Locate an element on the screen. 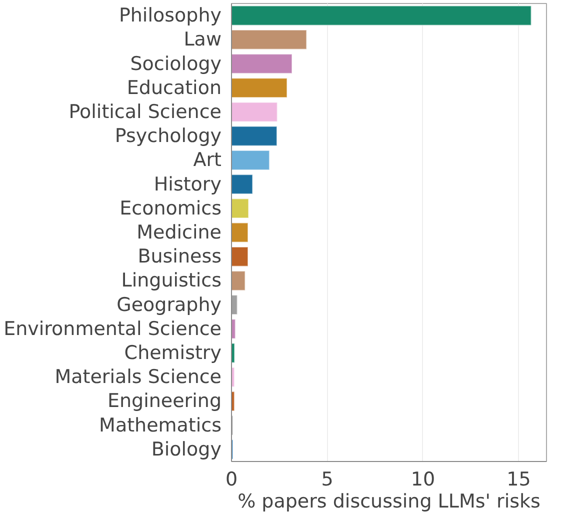 The image size is (566, 515). y-tick-label: Political Science is located at coordinates (145, 111).